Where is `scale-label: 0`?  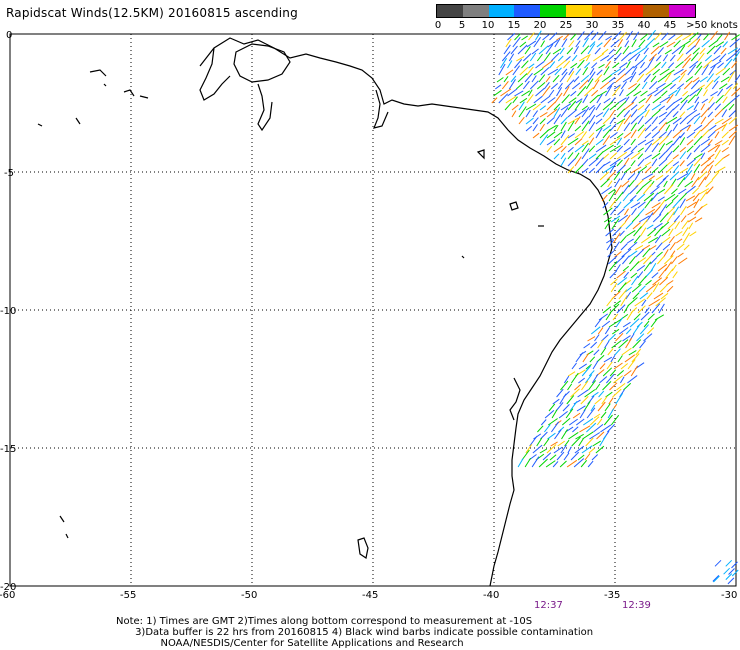
scale-label: 0 is located at coordinates (438, 25).